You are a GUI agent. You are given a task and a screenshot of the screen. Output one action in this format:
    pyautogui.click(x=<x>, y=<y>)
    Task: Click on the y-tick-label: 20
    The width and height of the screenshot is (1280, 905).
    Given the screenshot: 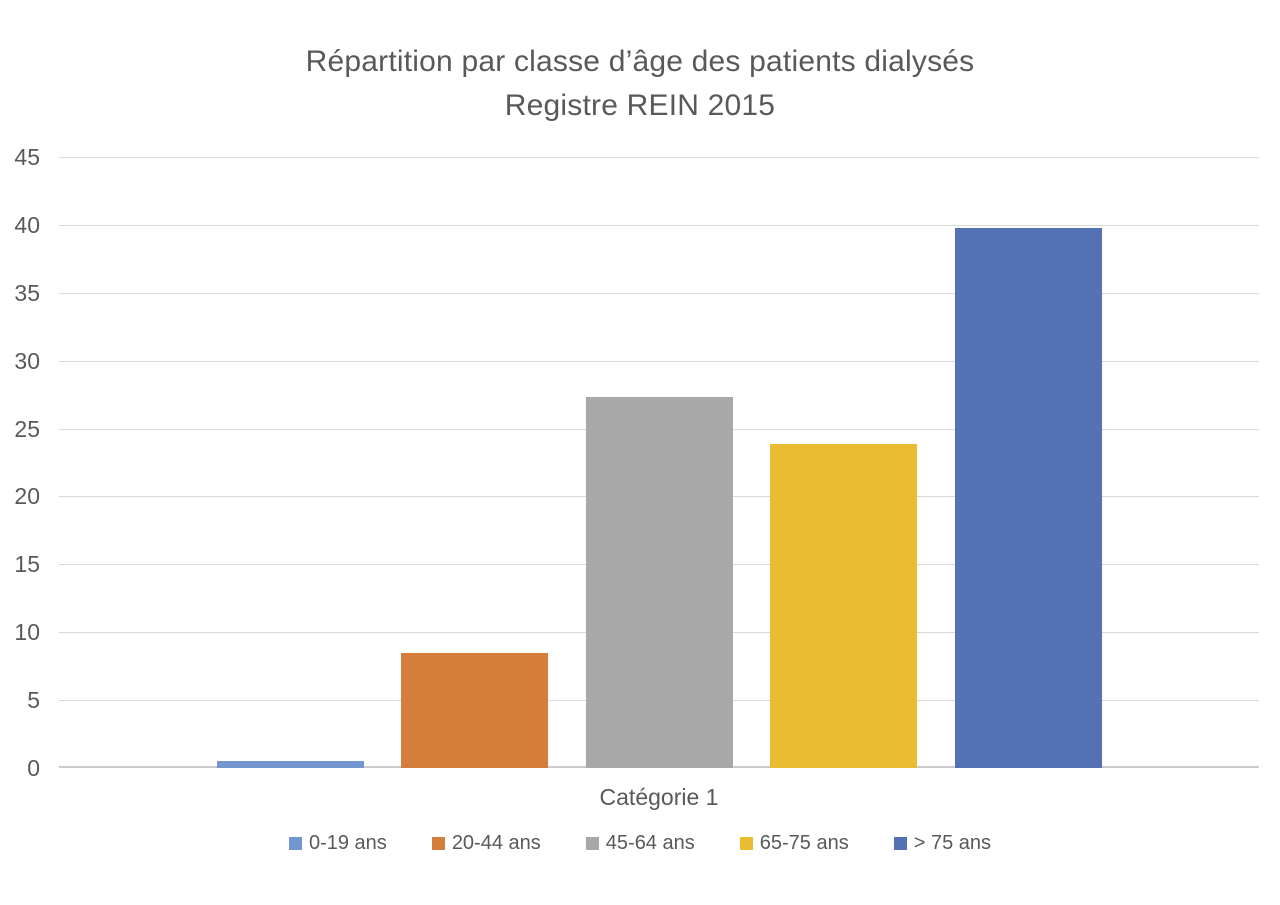 What is the action you would take?
    pyautogui.click(x=27, y=496)
    